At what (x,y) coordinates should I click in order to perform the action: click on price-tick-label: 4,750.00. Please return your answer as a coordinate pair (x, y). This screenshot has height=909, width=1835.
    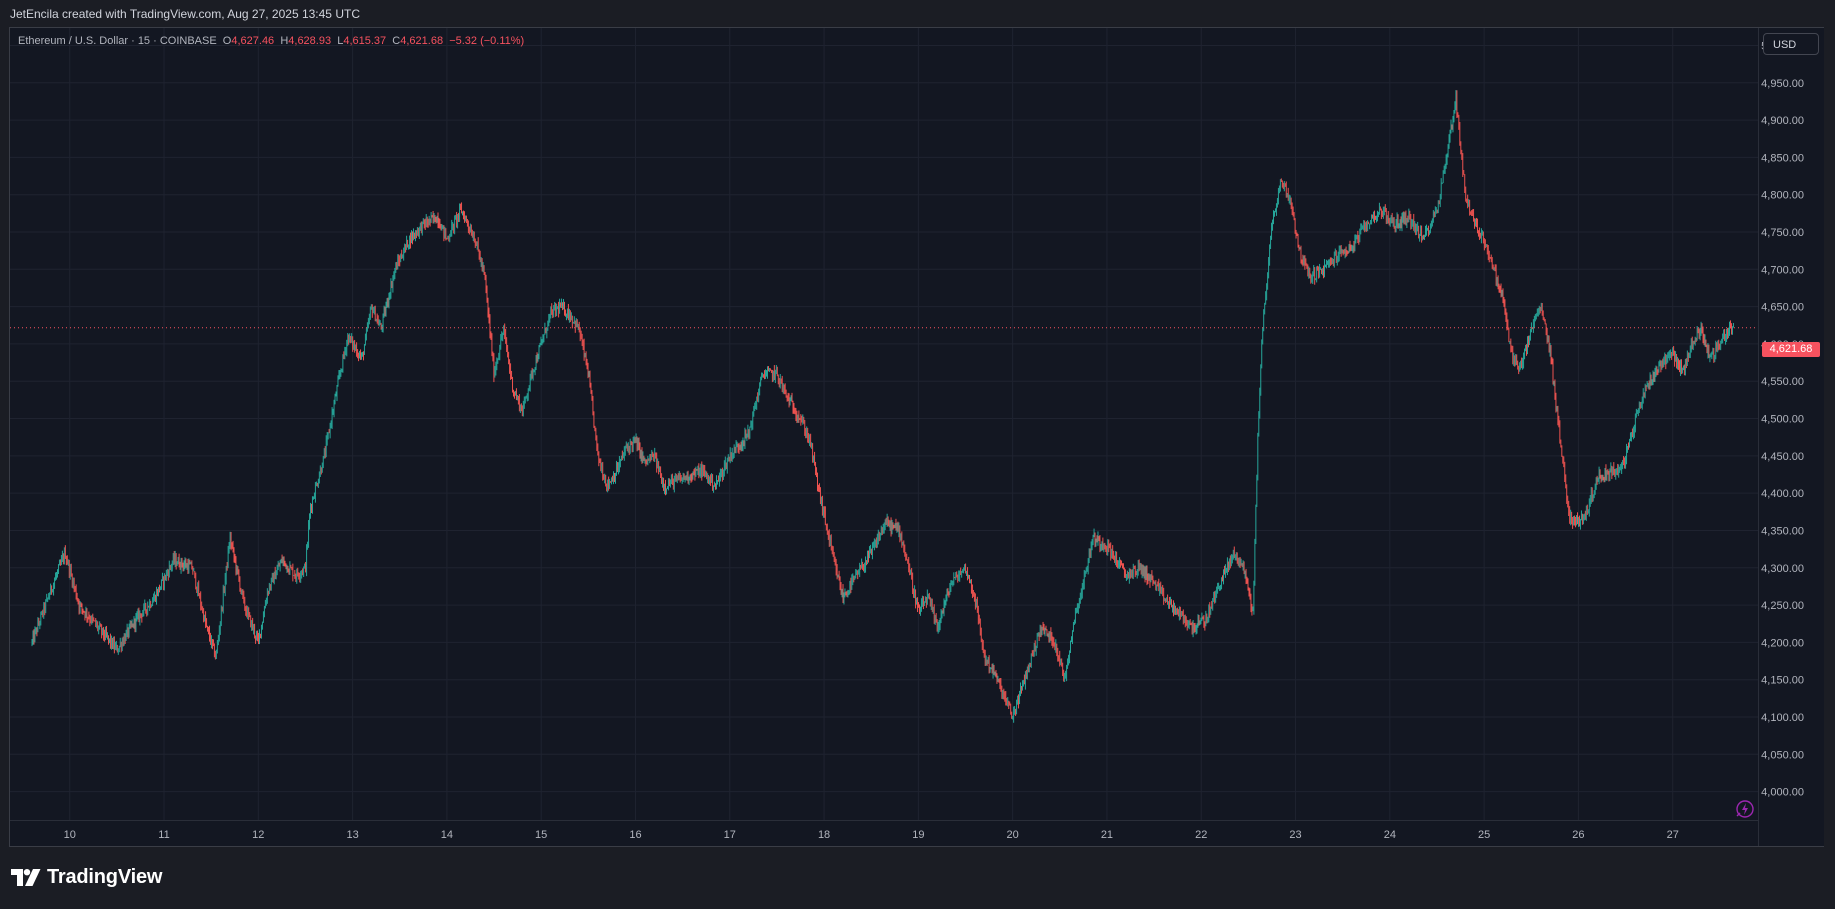
    Looking at the image, I should click on (1782, 233).